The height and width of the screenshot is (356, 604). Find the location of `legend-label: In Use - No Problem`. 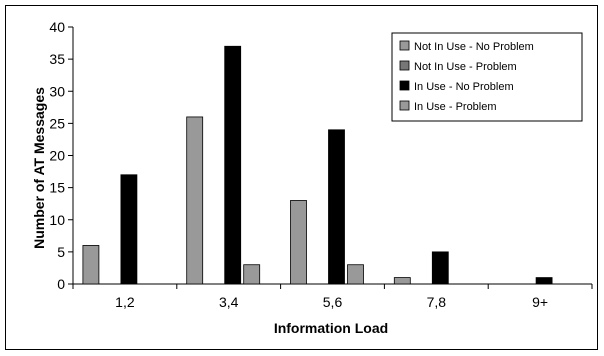

legend-label: In Use - No Problem is located at coordinates (464, 87).